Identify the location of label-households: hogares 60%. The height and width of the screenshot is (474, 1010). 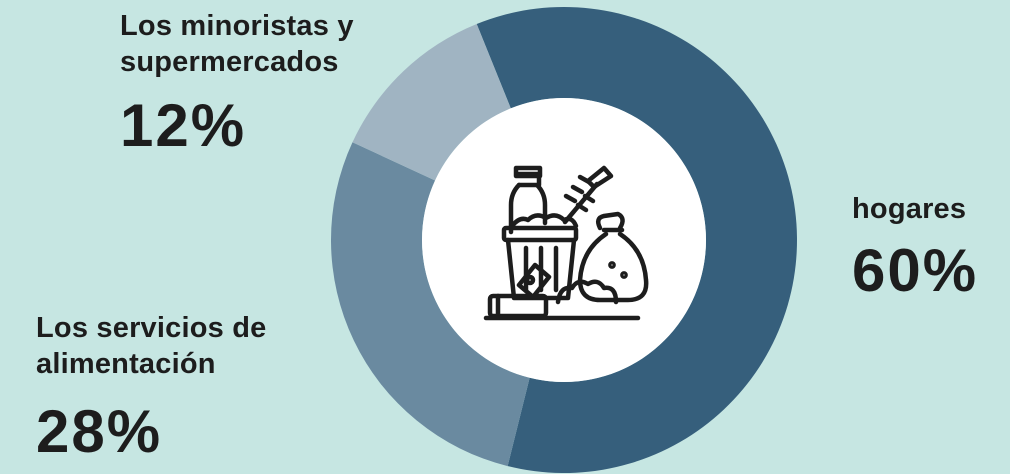
(915, 246).